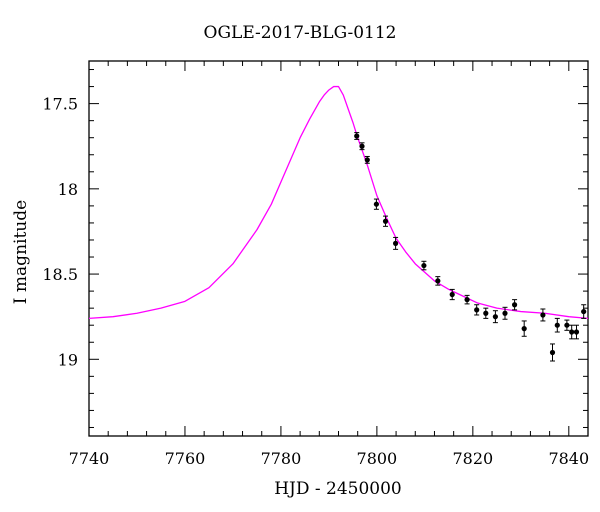 This screenshot has height=512, width=600. What do you see at coordinates (68, 189) in the screenshot?
I see `y-tick-label: 18` at bounding box center [68, 189].